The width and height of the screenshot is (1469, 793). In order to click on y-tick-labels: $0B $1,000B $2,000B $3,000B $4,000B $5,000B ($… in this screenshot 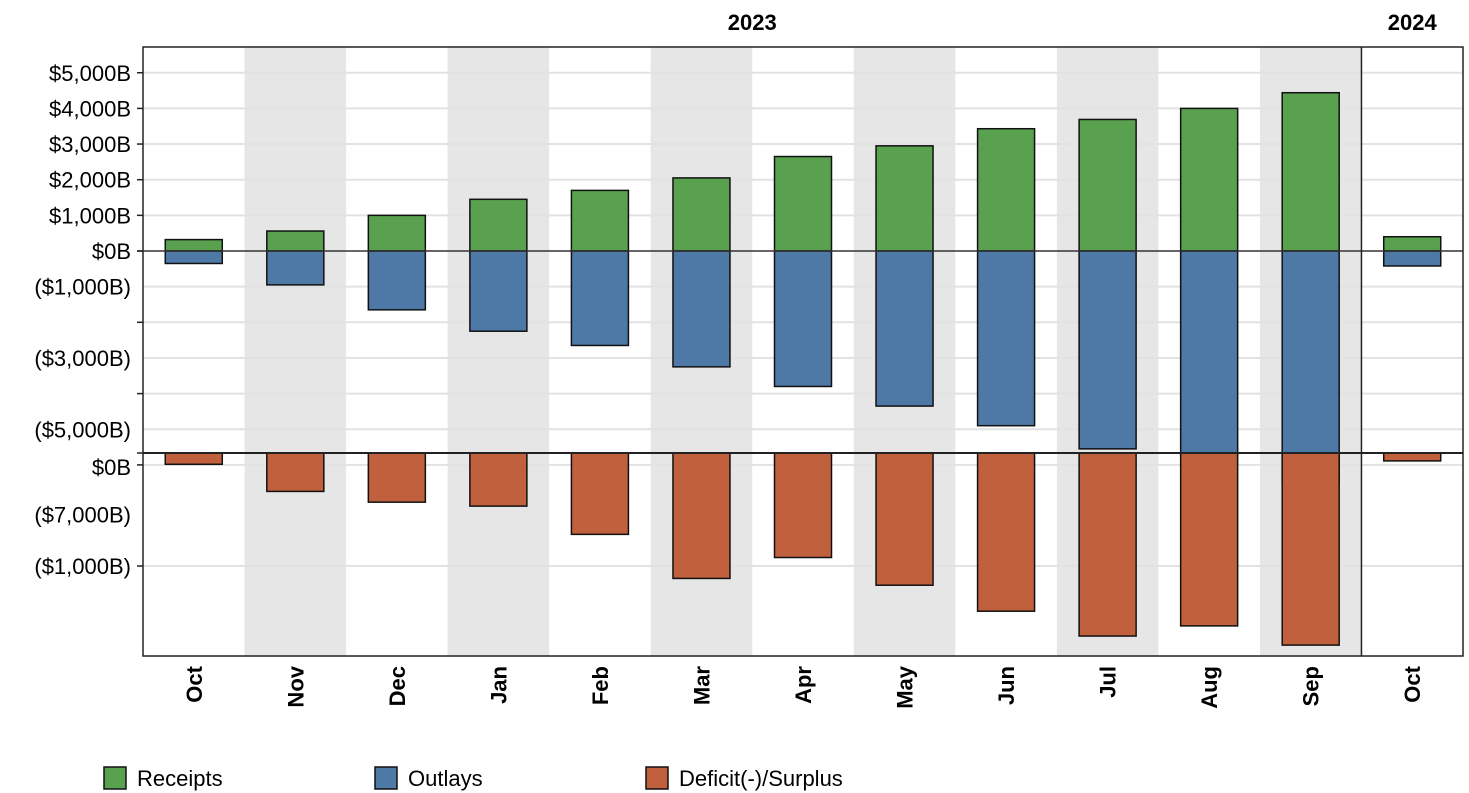, I will do `click(82, 320)`.